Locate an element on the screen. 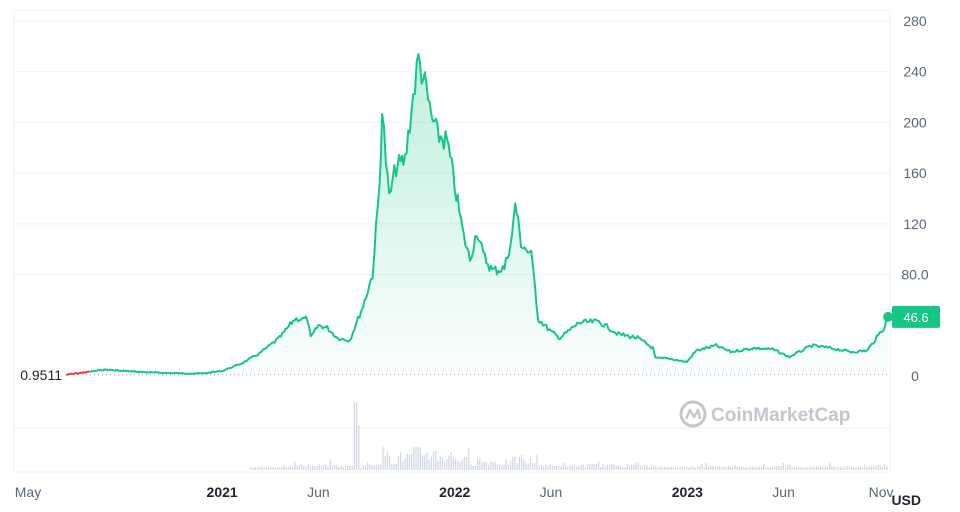 The height and width of the screenshot is (512, 960). volume-bars is located at coordinates (569, 436).